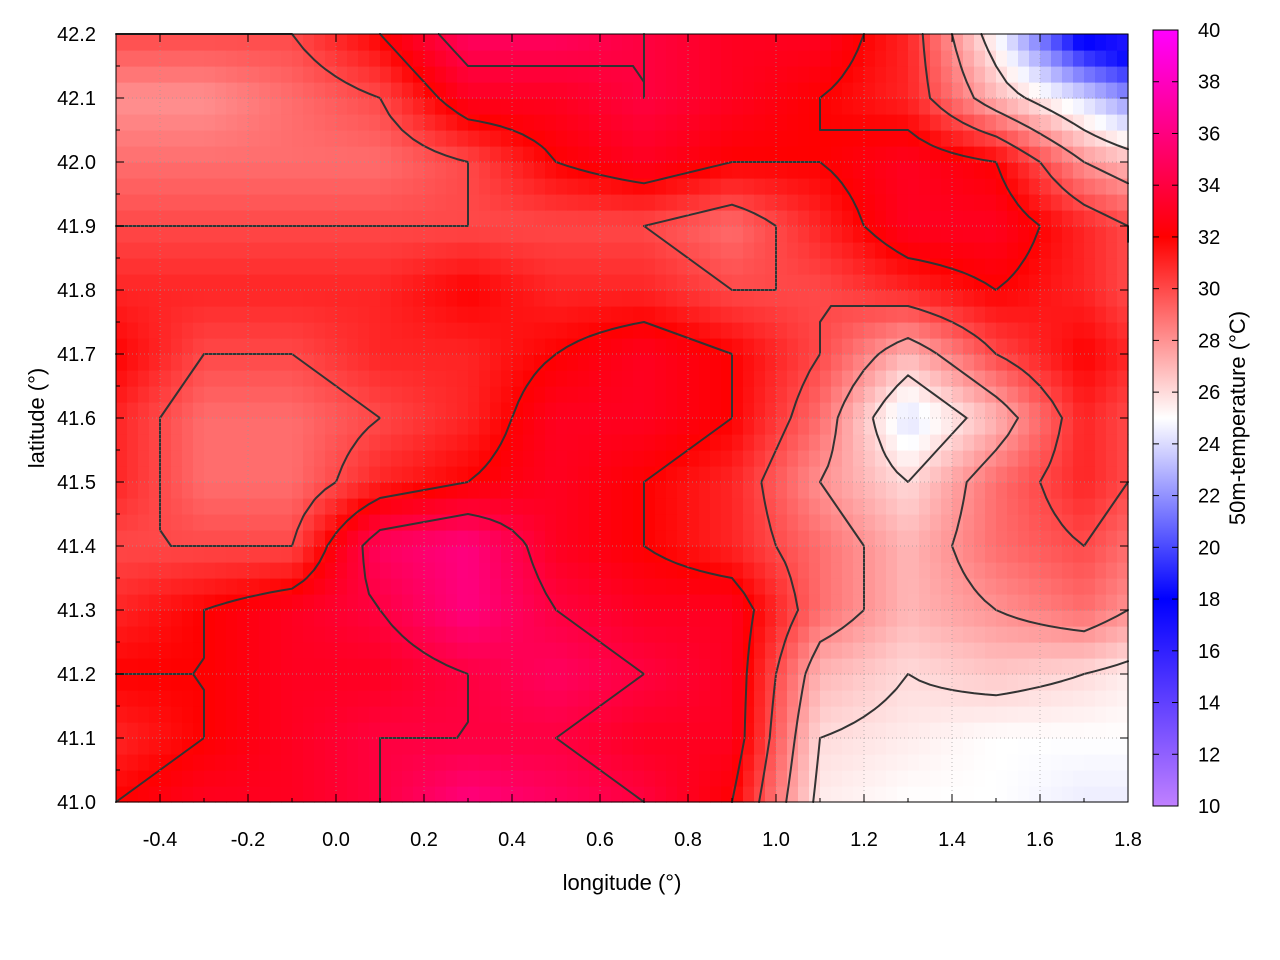  What do you see at coordinates (76, 355) in the screenshot?
I see `y-tick-label: 41.7` at bounding box center [76, 355].